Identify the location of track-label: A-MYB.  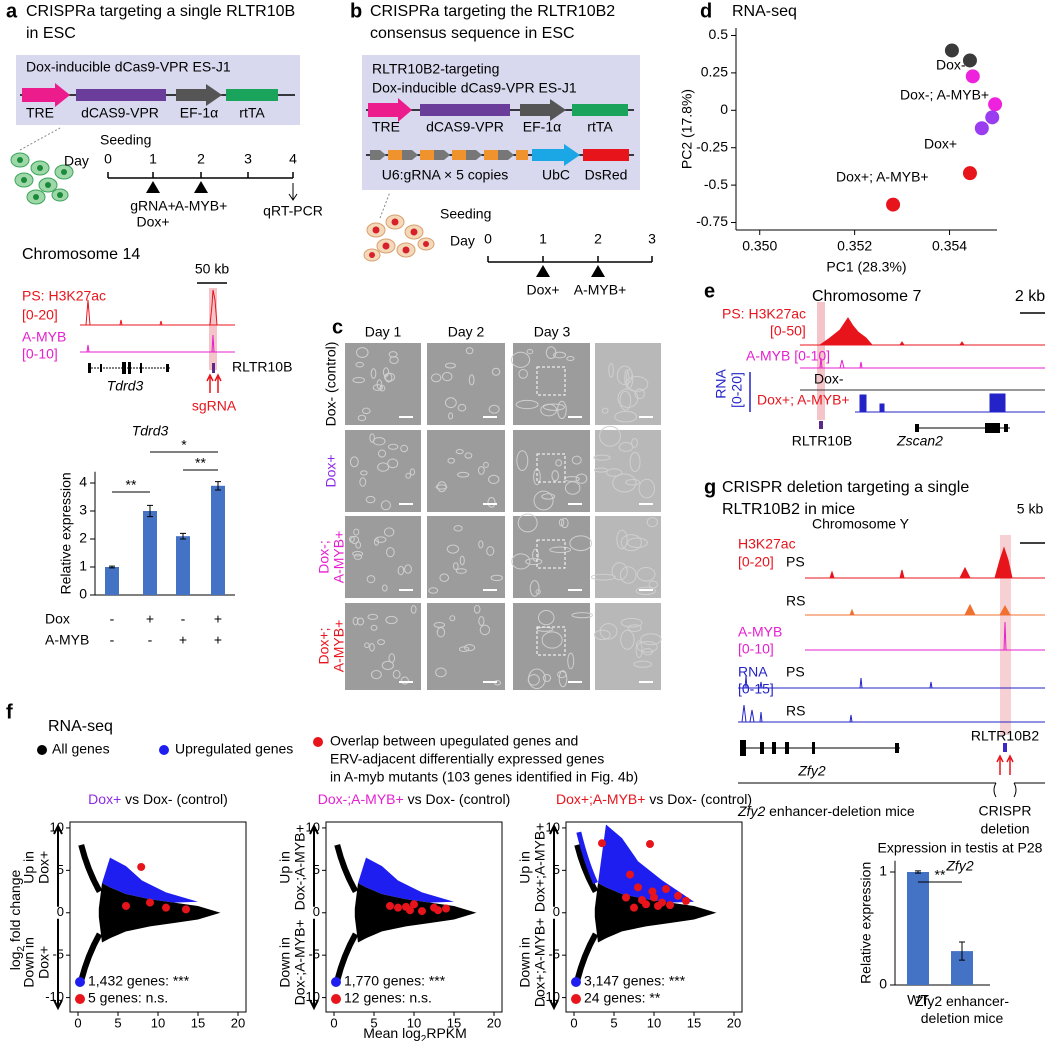
(44, 337).